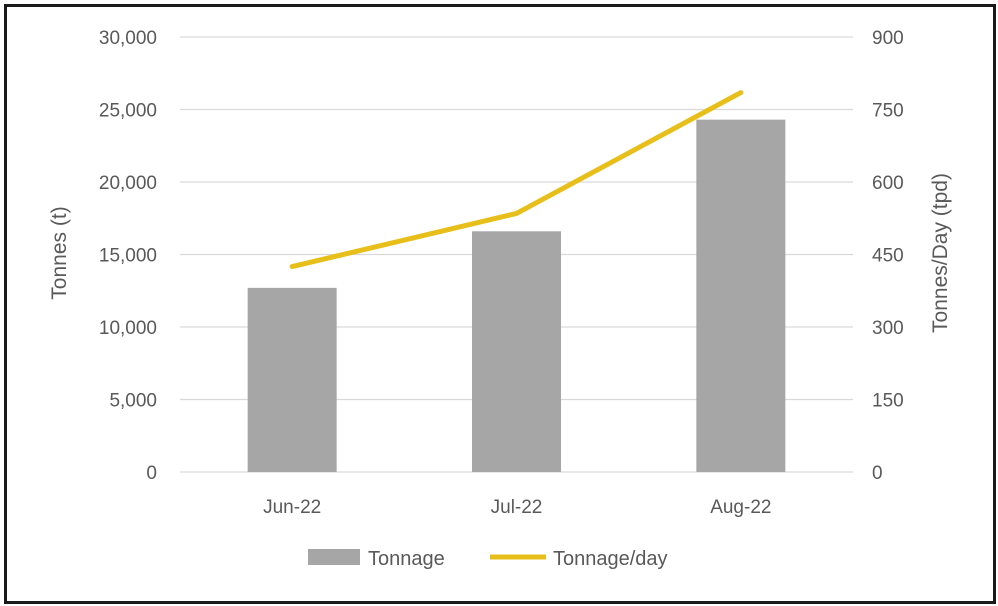 This screenshot has width=998, height=606. I want to click on y-tick-label: 25,000, so click(128, 111).